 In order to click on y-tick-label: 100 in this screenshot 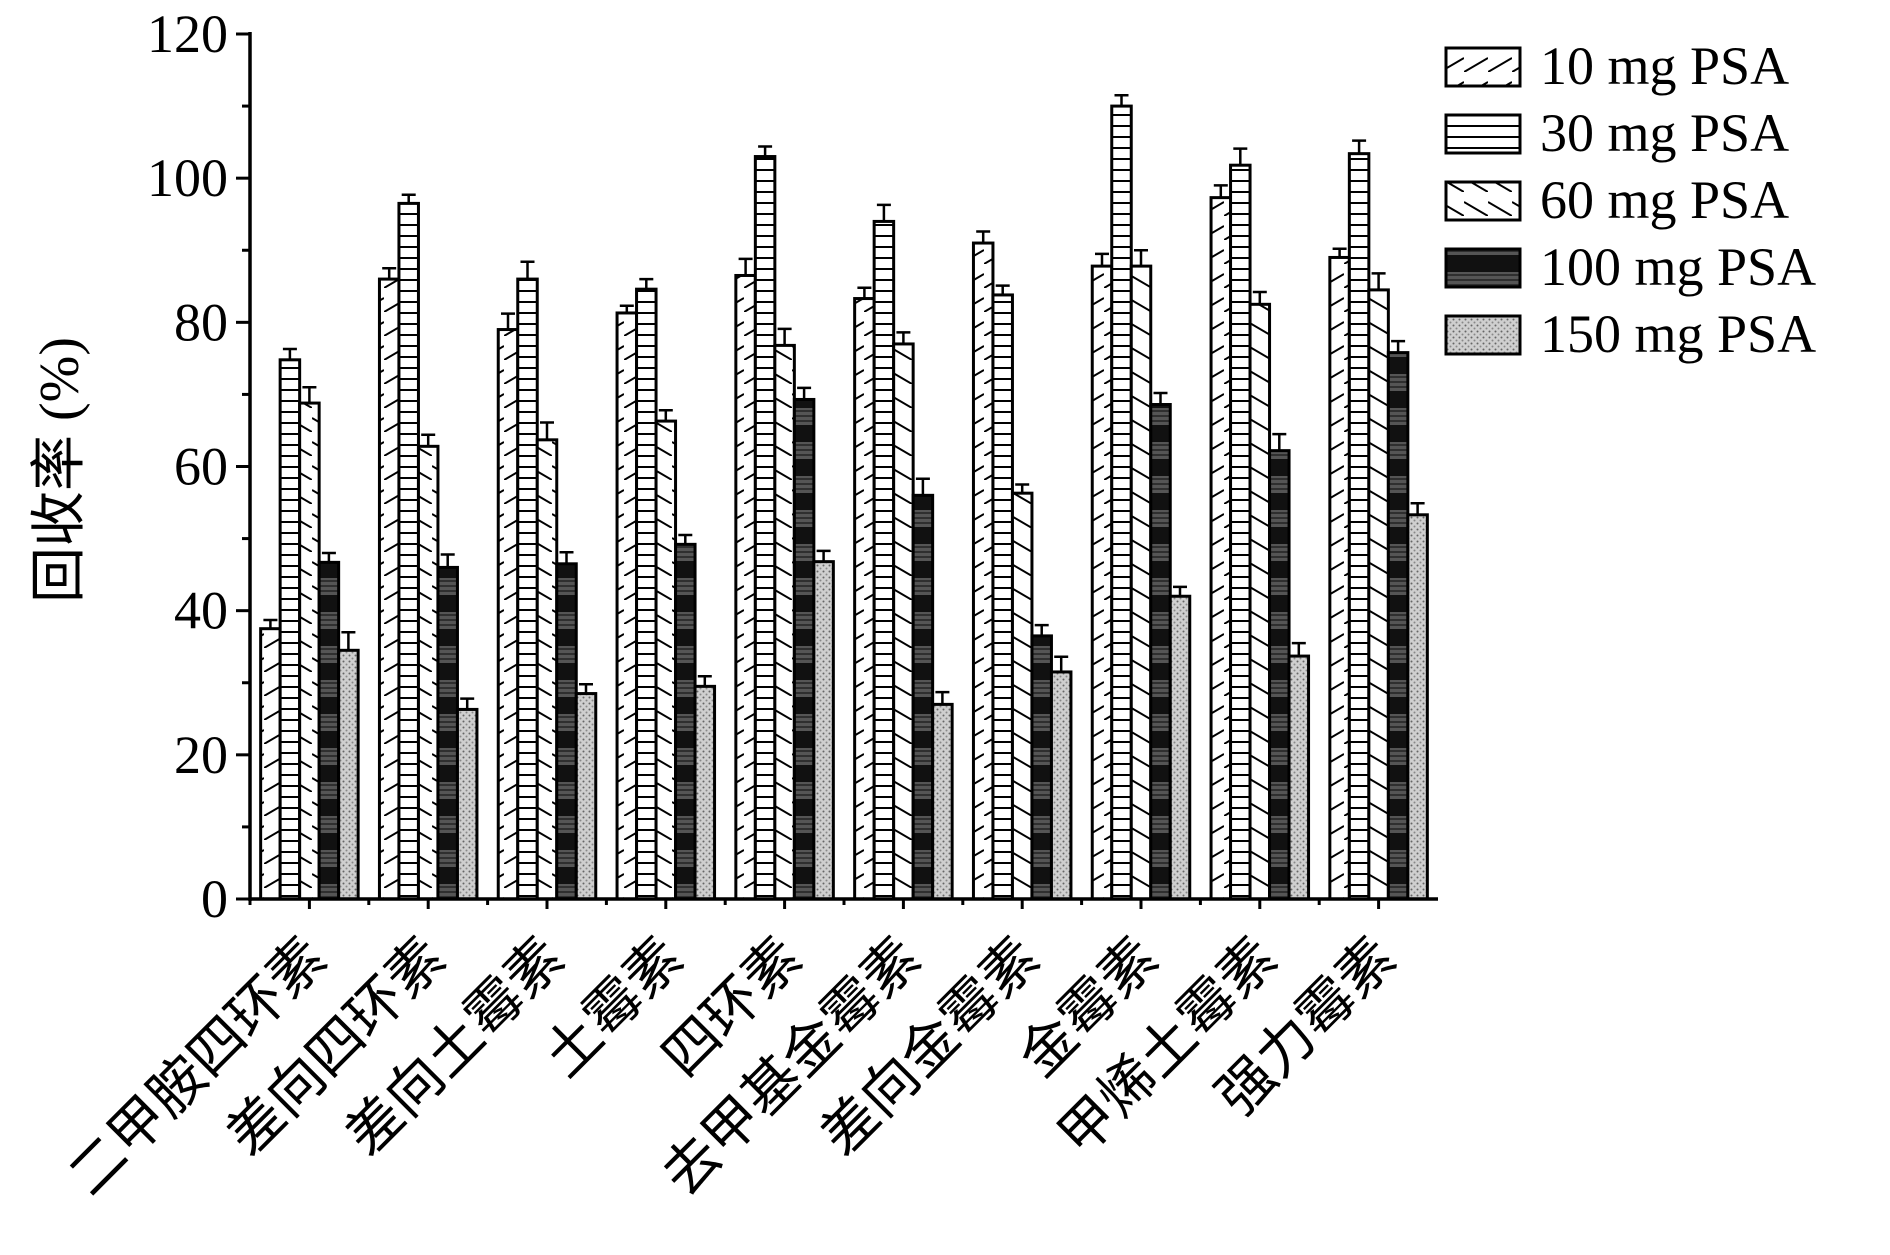, I will do `click(187, 178)`.